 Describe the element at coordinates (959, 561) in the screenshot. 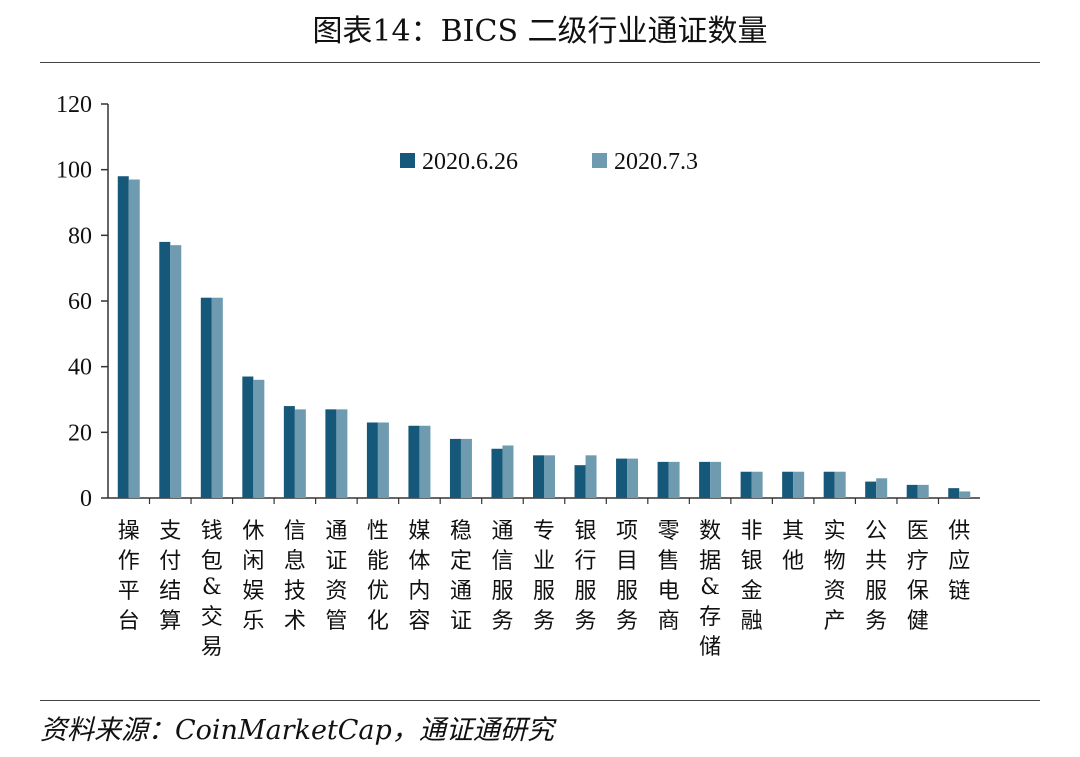

I see `x-tick-label: 供应链` at that location.